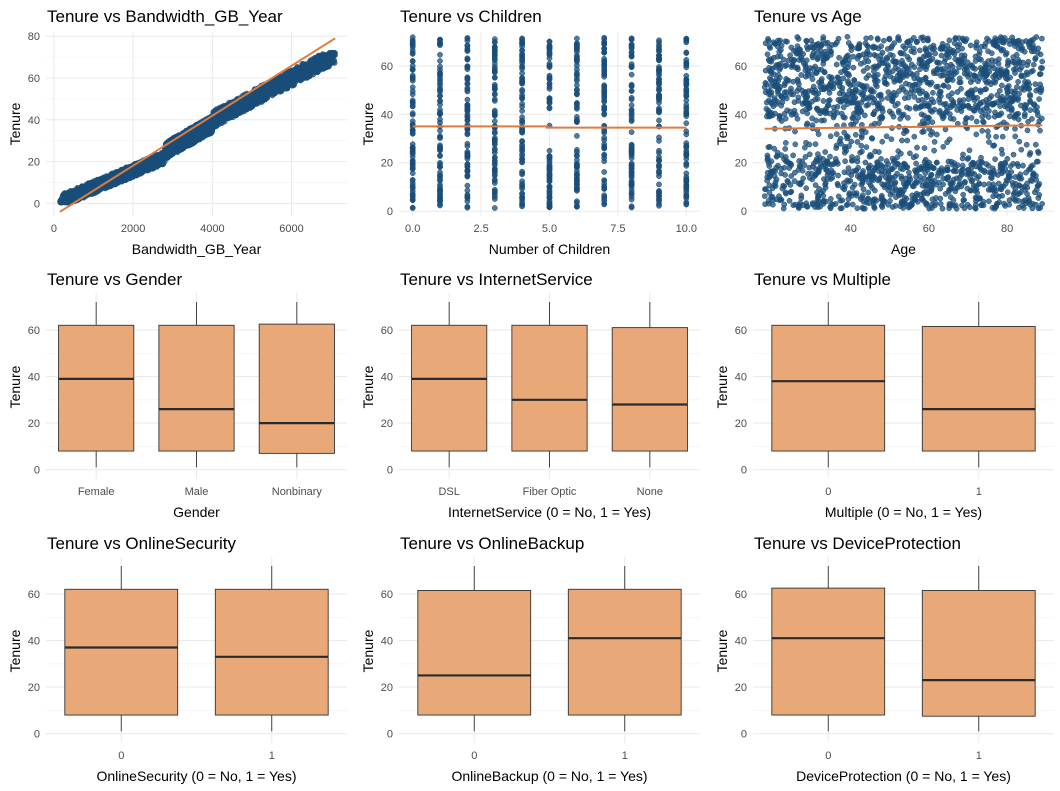 The width and height of the screenshot is (1060, 791). Describe the element at coordinates (197, 249) in the screenshot. I see `x-axis-title: Bandwidth_GB_Year` at that location.